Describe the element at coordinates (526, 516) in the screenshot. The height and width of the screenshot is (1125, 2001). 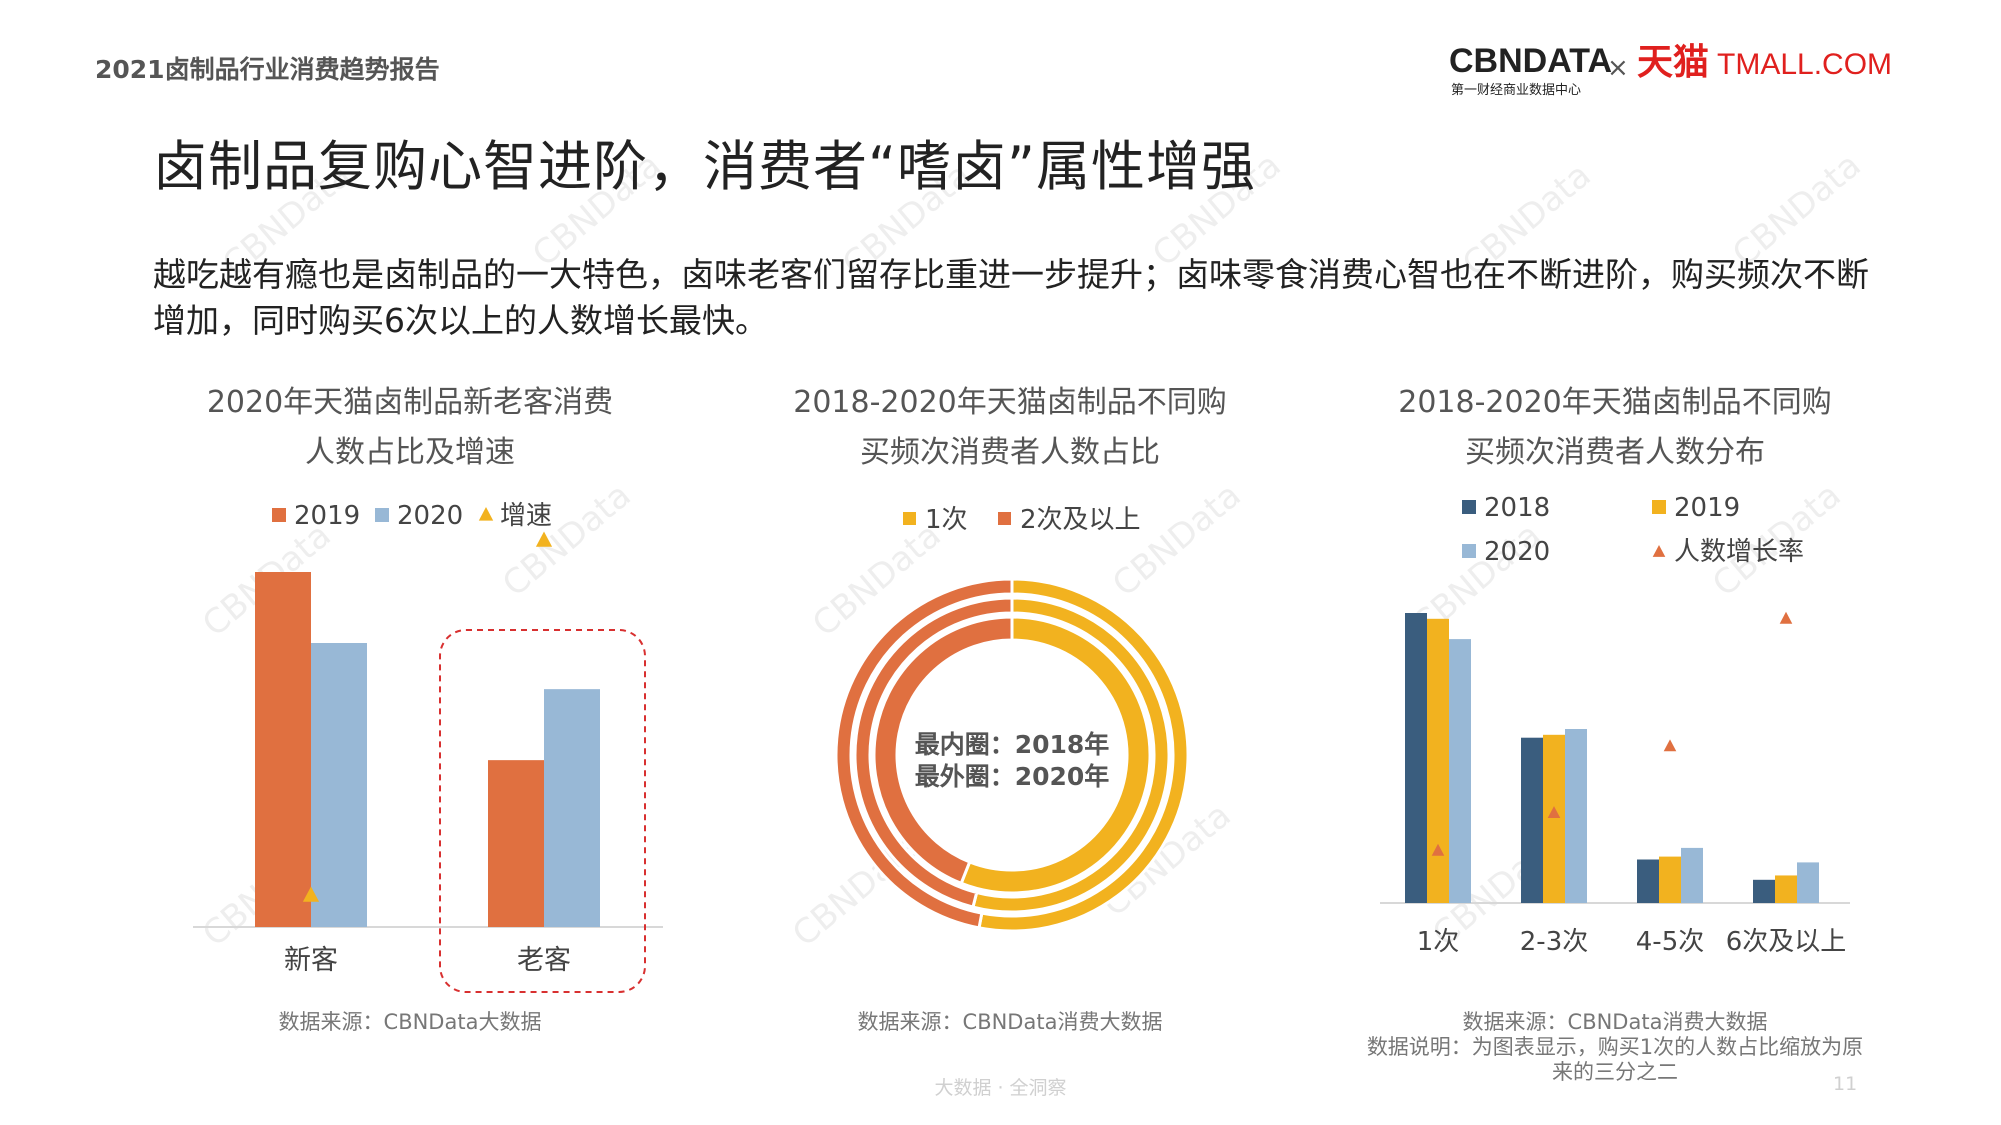
I see `chart1-legend-label-growth: 增速` at that location.